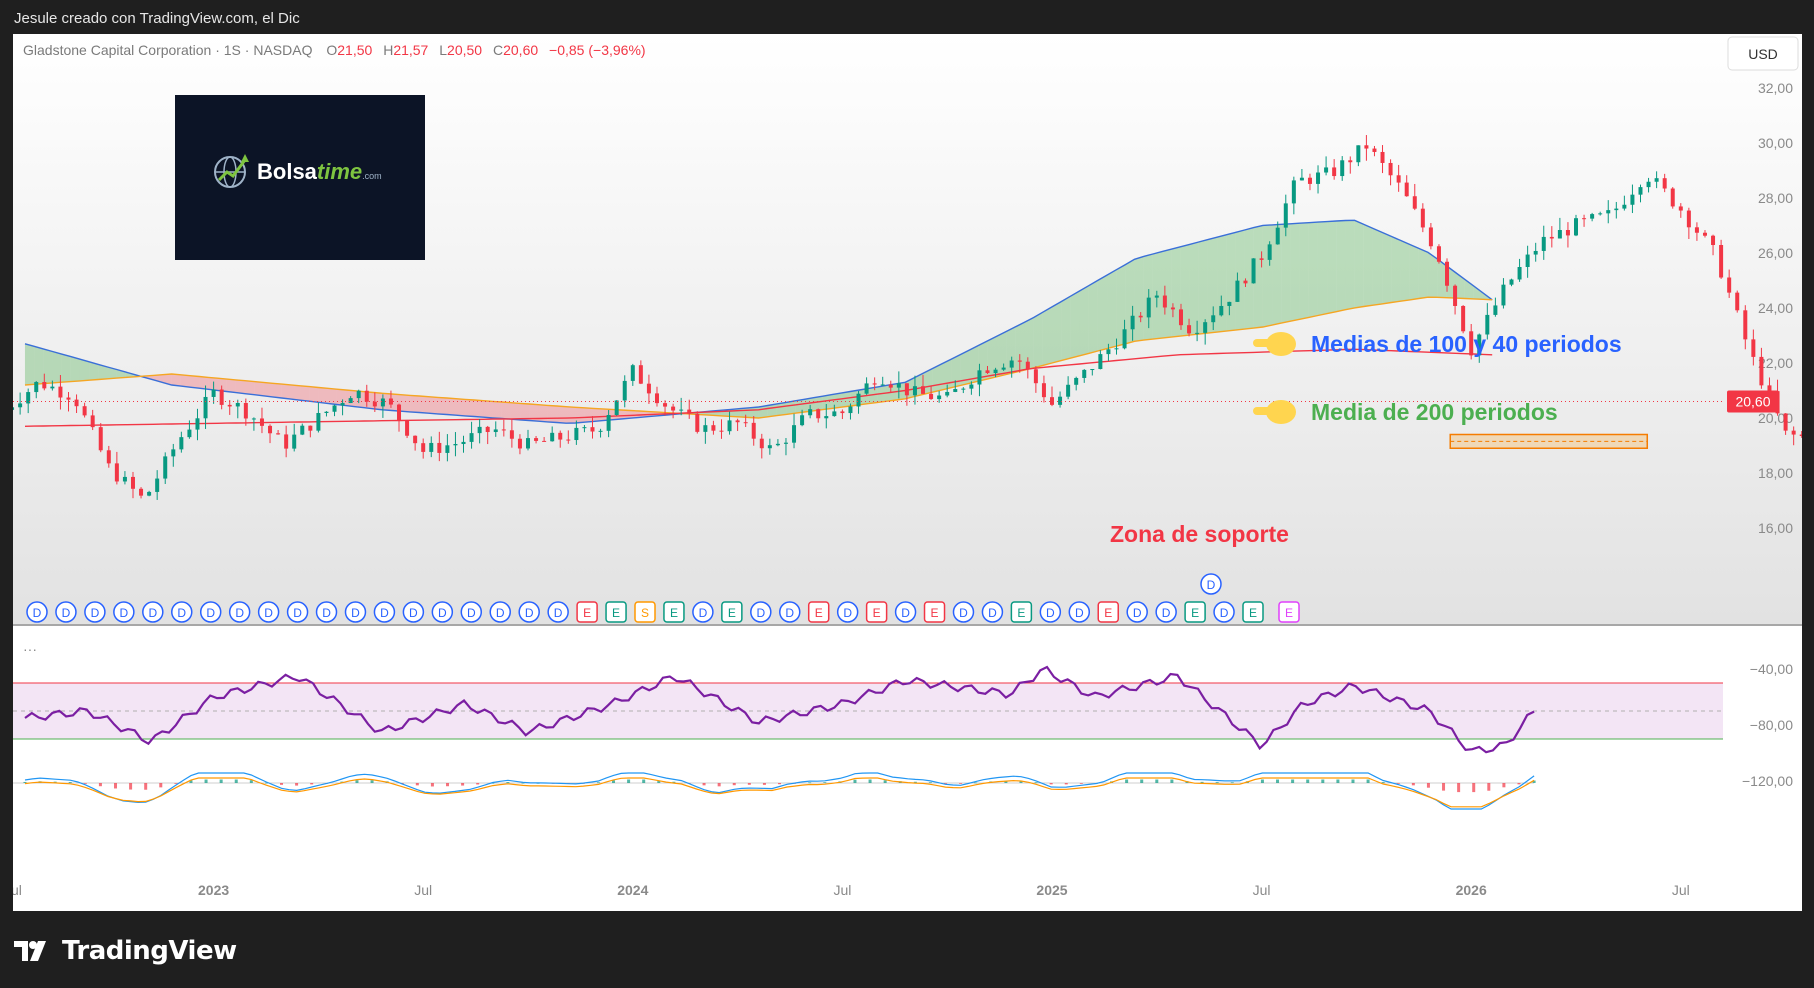  What do you see at coordinates (319, 171) in the screenshot?
I see `logo-text: Bolsatime.com` at bounding box center [319, 171].